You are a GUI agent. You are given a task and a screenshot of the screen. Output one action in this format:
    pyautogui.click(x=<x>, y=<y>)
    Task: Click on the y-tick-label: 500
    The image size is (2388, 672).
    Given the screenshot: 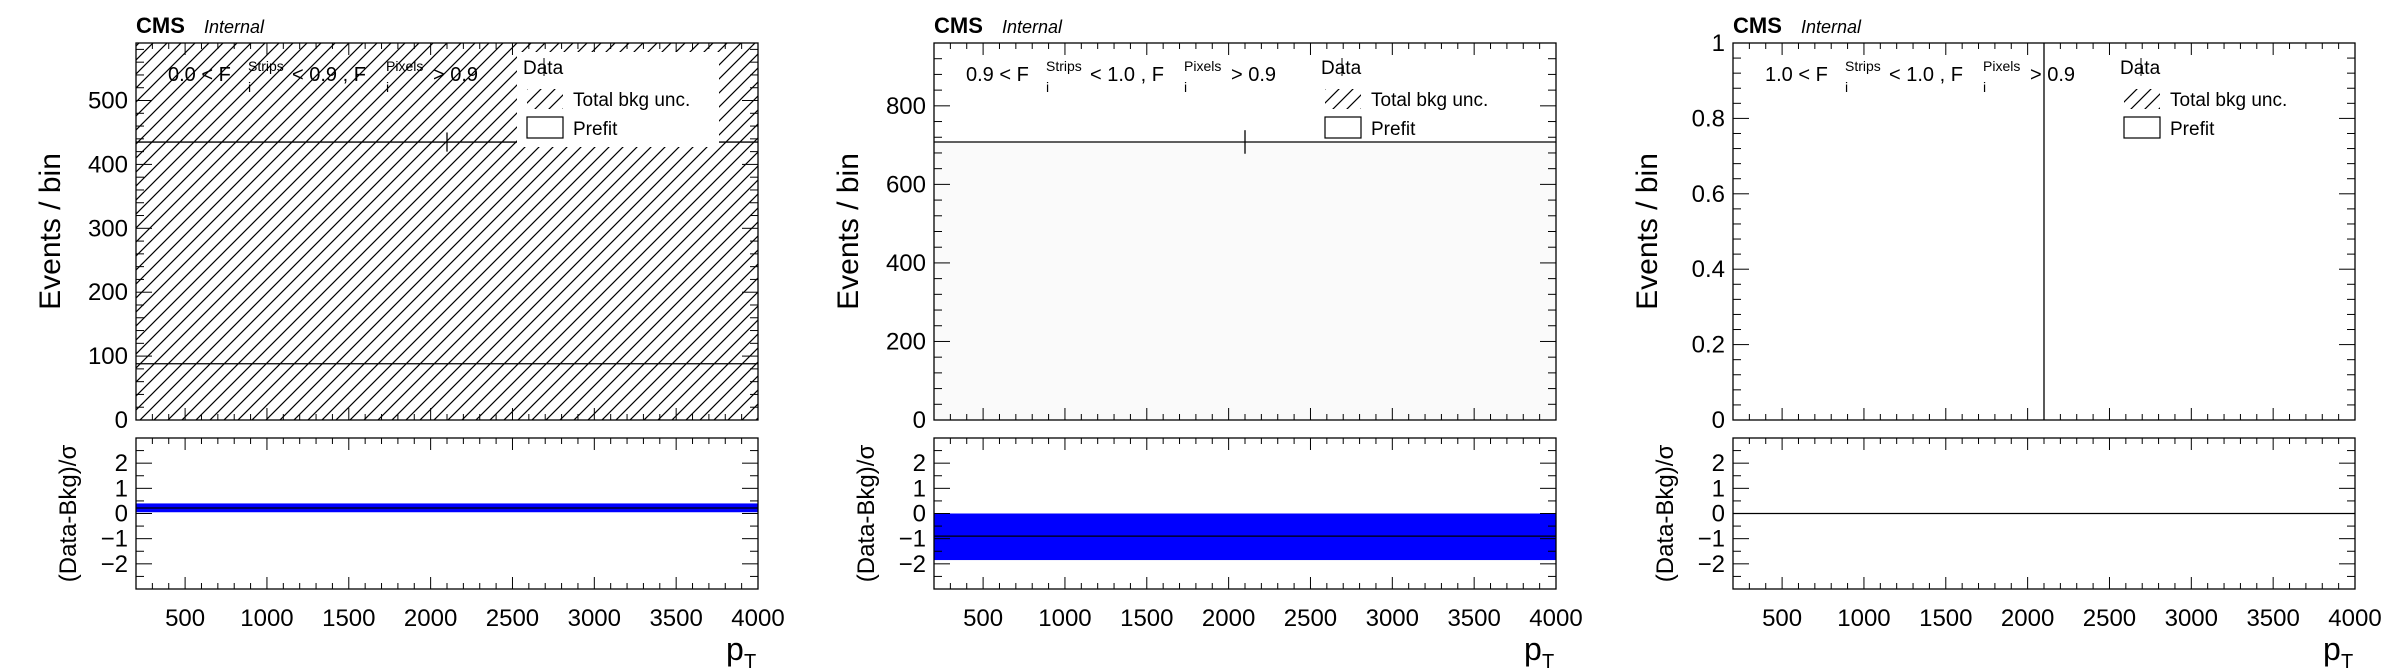 What is the action you would take?
    pyautogui.click(x=108, y=101)
    